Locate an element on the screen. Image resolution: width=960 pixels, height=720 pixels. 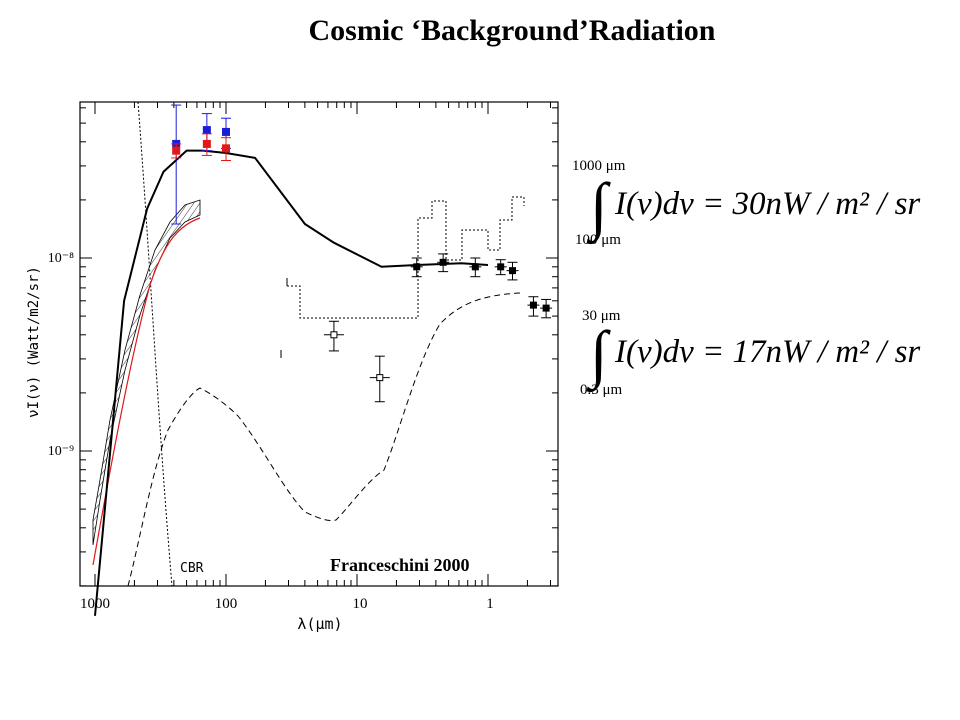
cbr-curve is located at coordinates (155, 344).